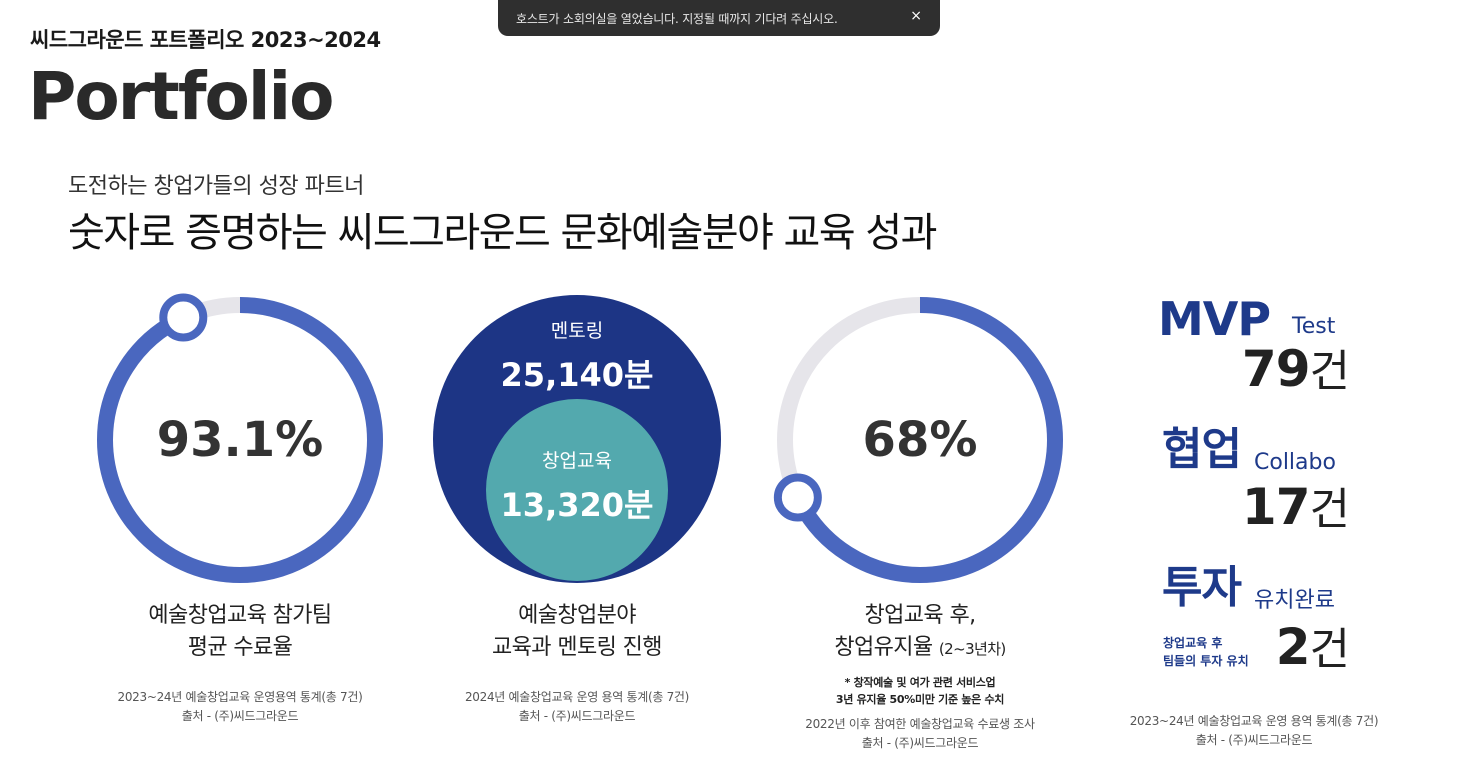 The height and width of the screenshot is (767, 1467). What do you see at coordinates (920, 615) in the screenshot?
I see `caption-line: 창업교육 후,` at bounding box center [920, 615].